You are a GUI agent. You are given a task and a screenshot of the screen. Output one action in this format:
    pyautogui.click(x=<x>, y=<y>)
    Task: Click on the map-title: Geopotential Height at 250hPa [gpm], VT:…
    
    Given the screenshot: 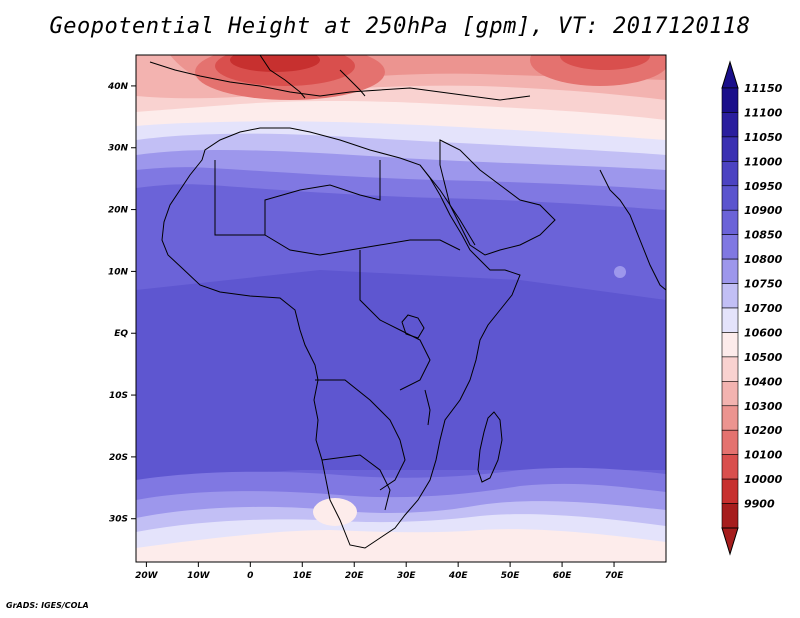 What is the action you would take?
    pyautogui.click(x=400, y=26)
    